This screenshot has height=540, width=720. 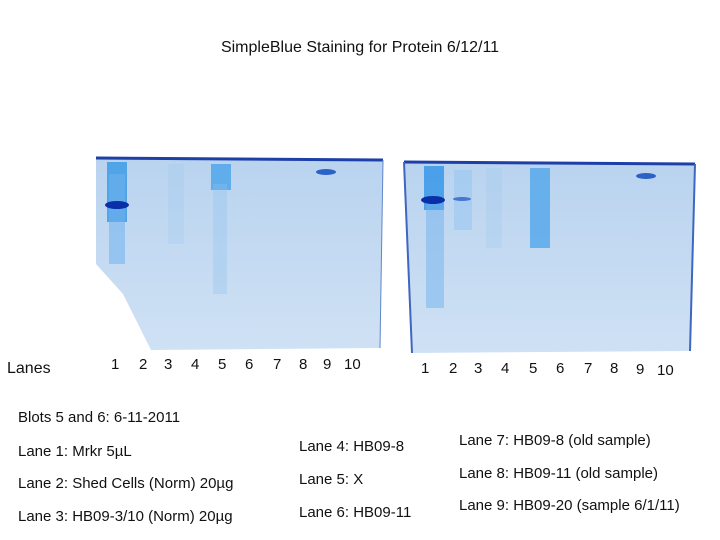 I want to click on note-lane-9: Lane 9: HB09-20 (sample 6/1/11), so click(x=569, y=505).